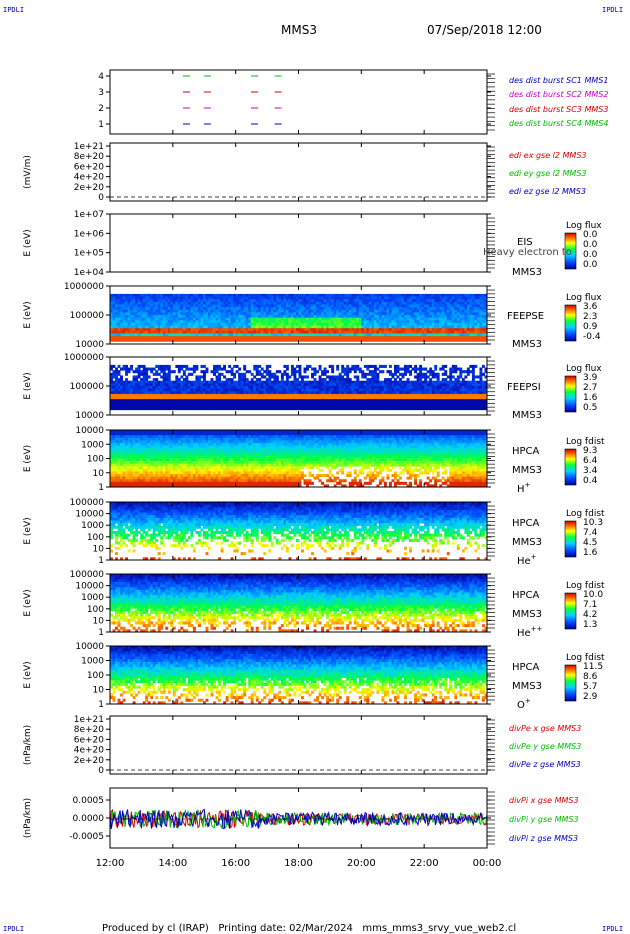 The image size is (630, 934). Describe the element at coordinates (487, 863) in the screenshot. I see `xaxis-tick-label: 00:00` at that location.